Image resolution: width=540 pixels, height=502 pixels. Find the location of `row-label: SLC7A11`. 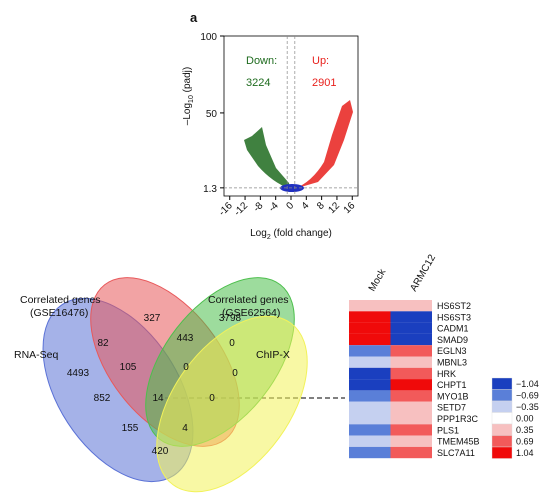

row-label: SLC7A11 is located at coordinates (456, 453).